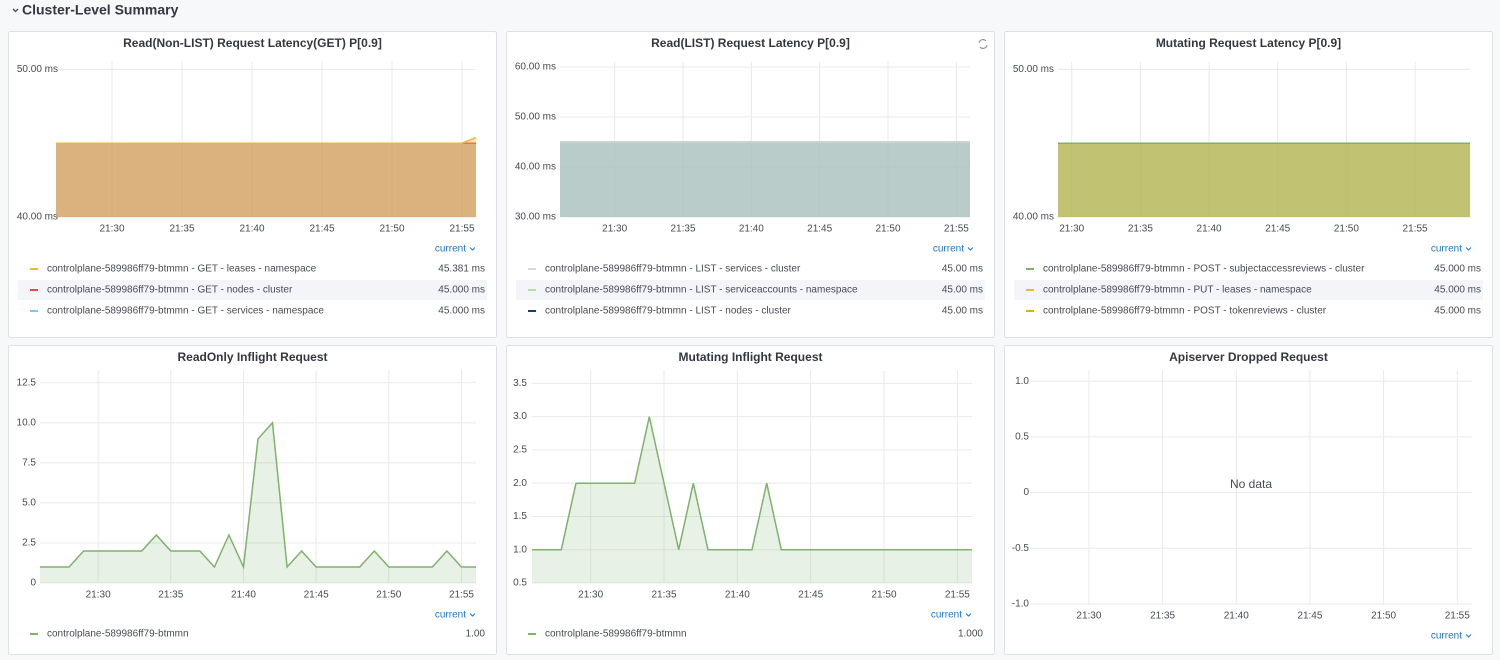 Image resolution: width=1500 pixels, height=660 pixels. Describe the element at coordinates (461, 269) in the screenshot. I see `legend-value: 45.381 ms` at that location.